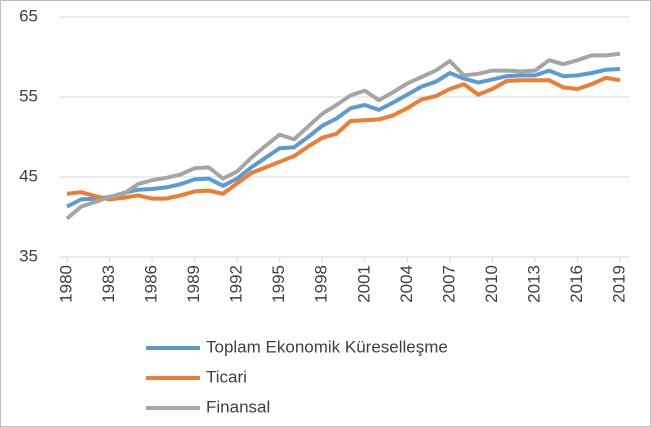 The height and width of the screenshot is (427, 651). Describe the element at coordinates (236, 284) in the screenshot. I see `x-tick-label: 1992` at that location.